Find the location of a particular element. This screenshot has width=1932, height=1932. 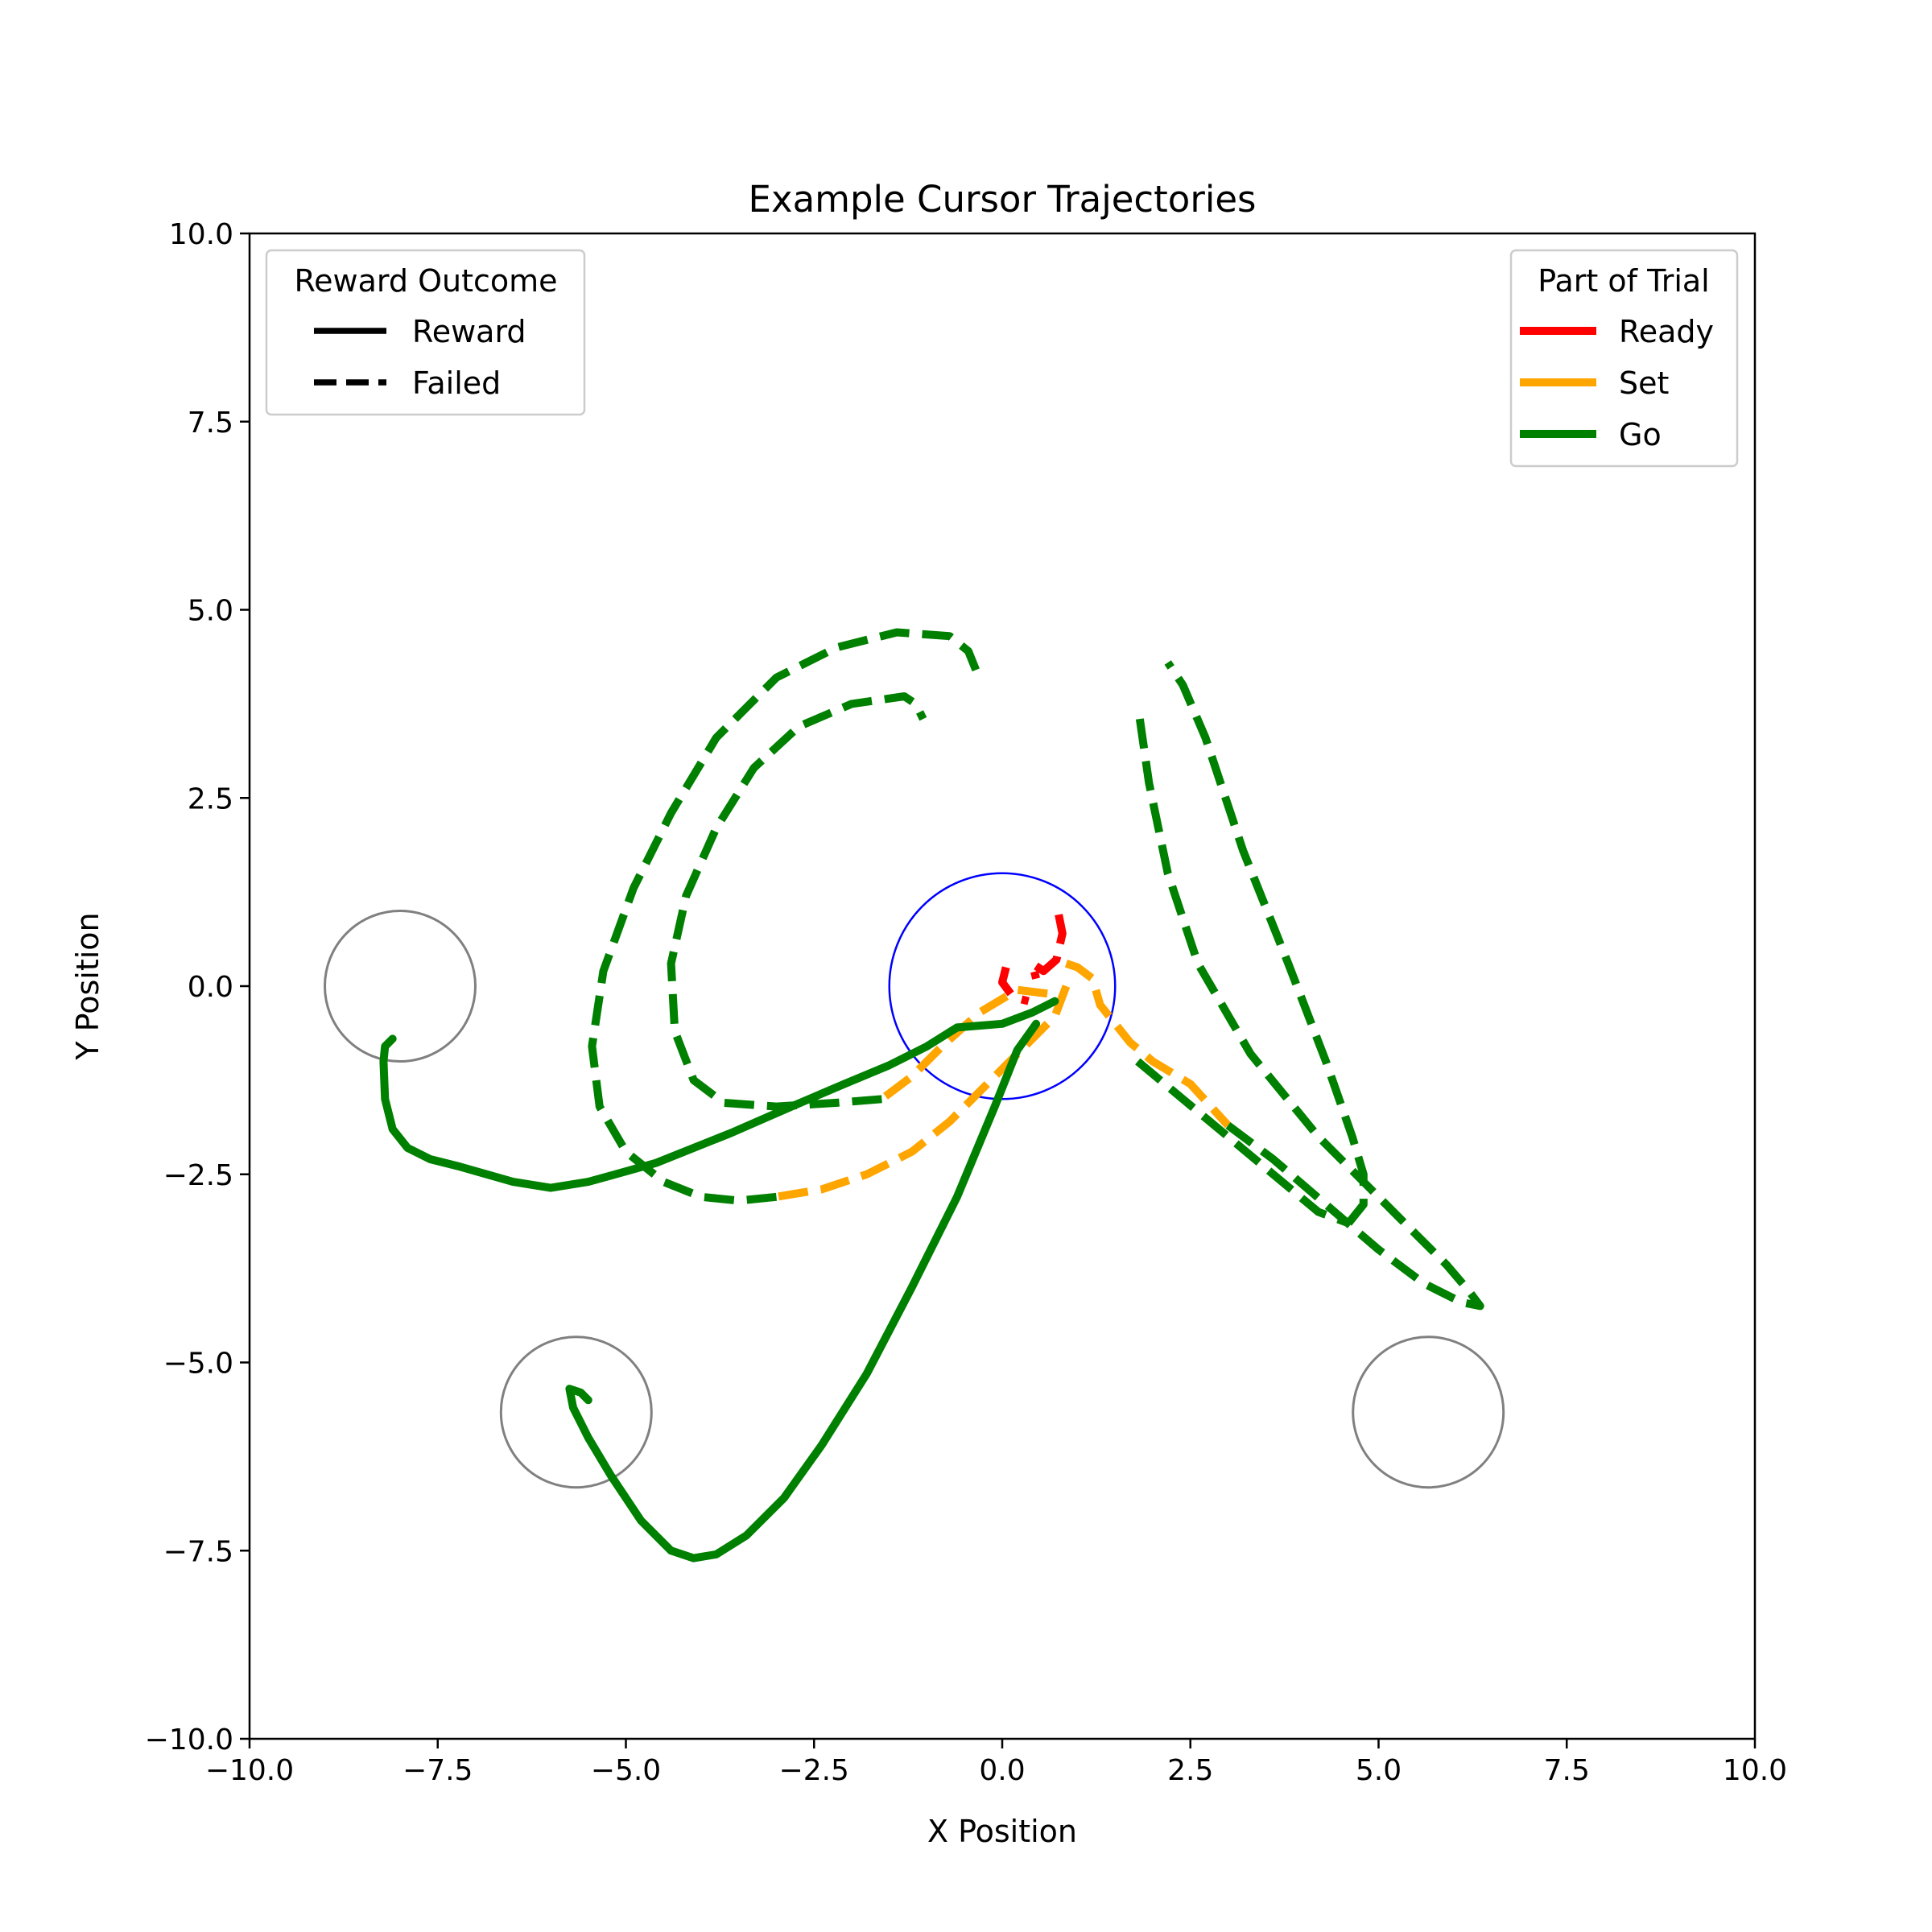

x-tick-label: 7.5 is located at coordinates (1567, 1770).